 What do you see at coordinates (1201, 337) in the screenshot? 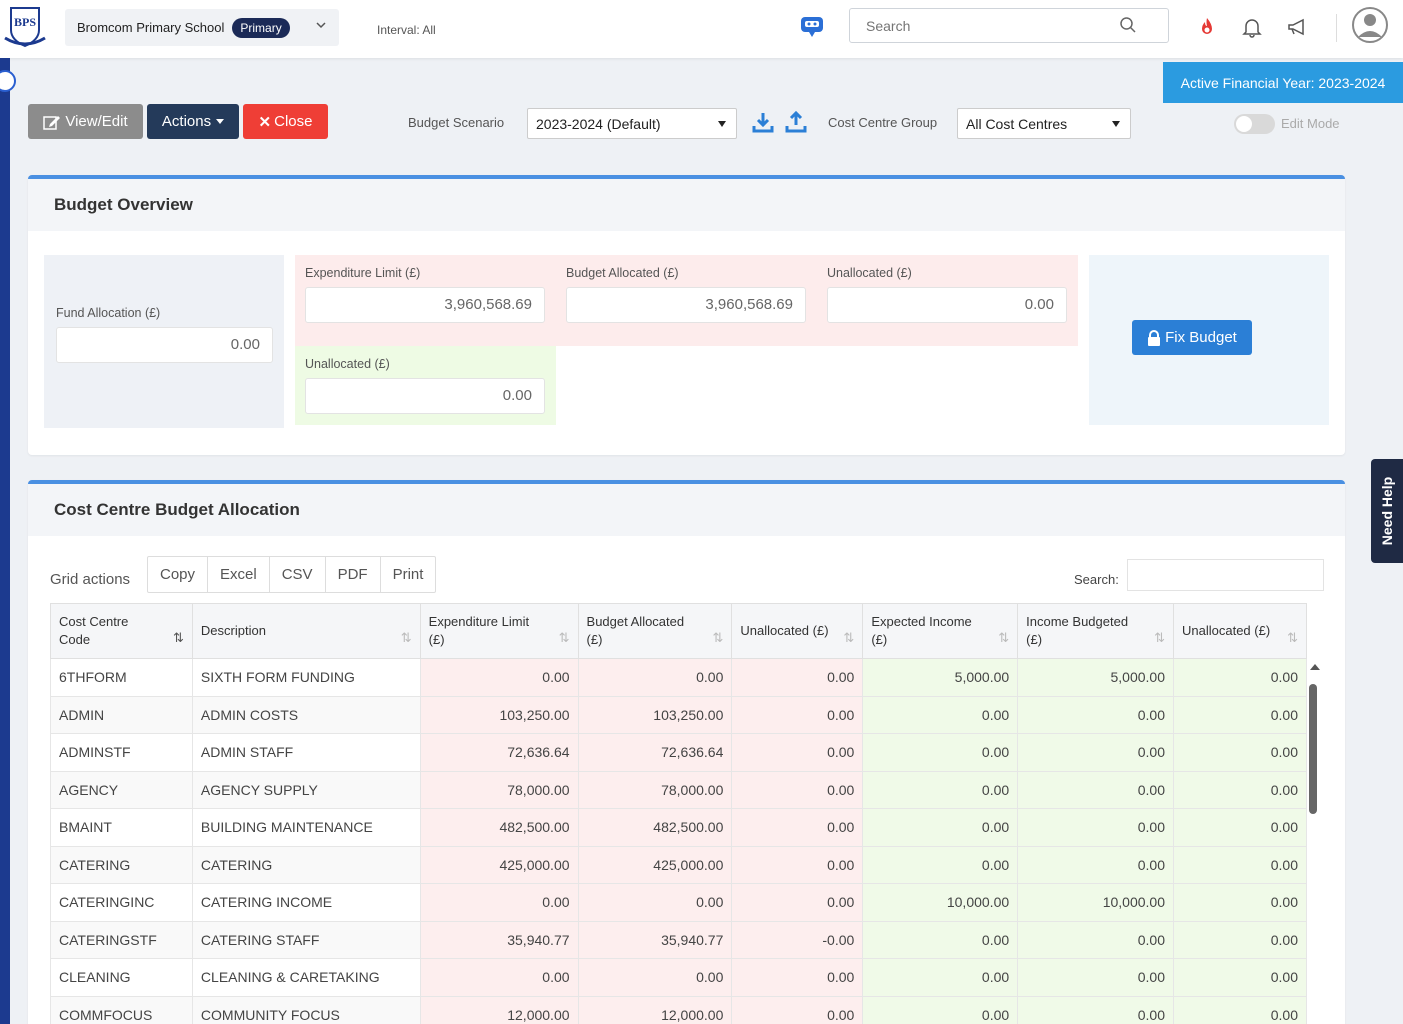
I see `fix-budget-label: Fix Budget` at bounding box center [1201, 337].